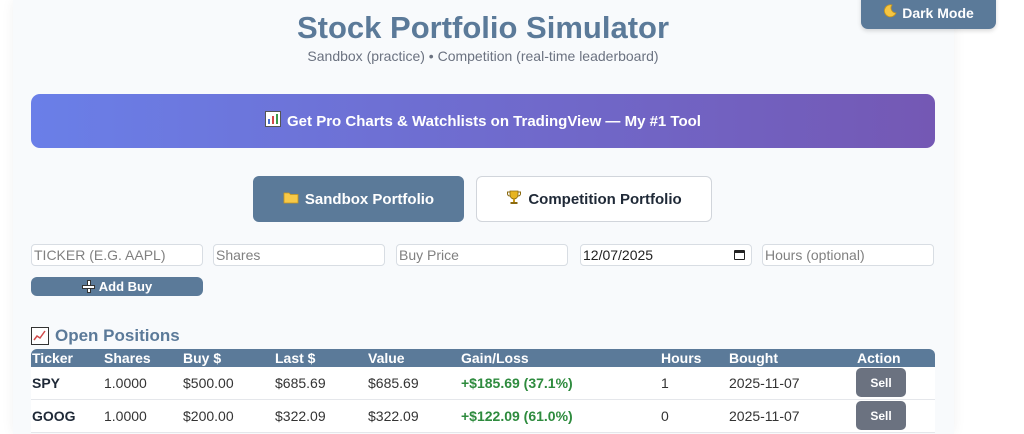 This screenshot has width=1024, height=434. I want to click on dark-mode-button: Dark Mode, so click(928, 14).